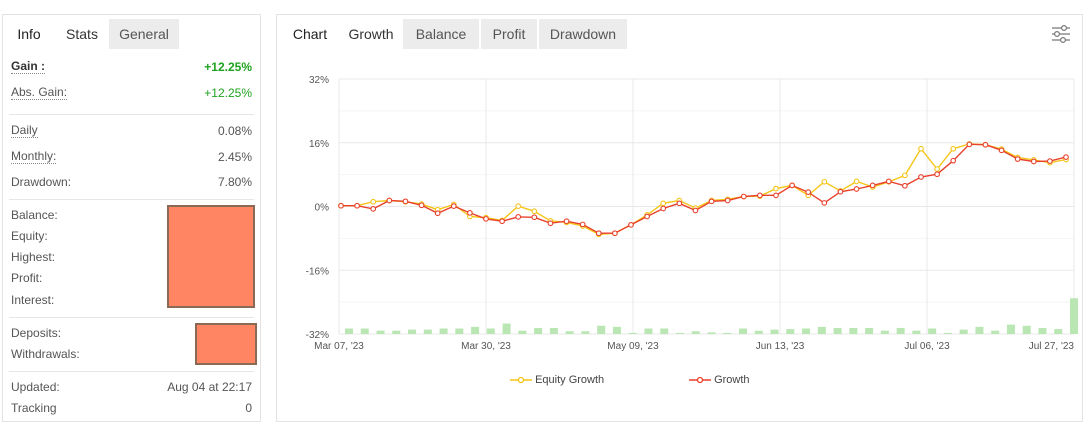  Describe the element at coordinates (927, 346) in the screenshot. I see `x-tick-label: Jul 06, '23` at that location.